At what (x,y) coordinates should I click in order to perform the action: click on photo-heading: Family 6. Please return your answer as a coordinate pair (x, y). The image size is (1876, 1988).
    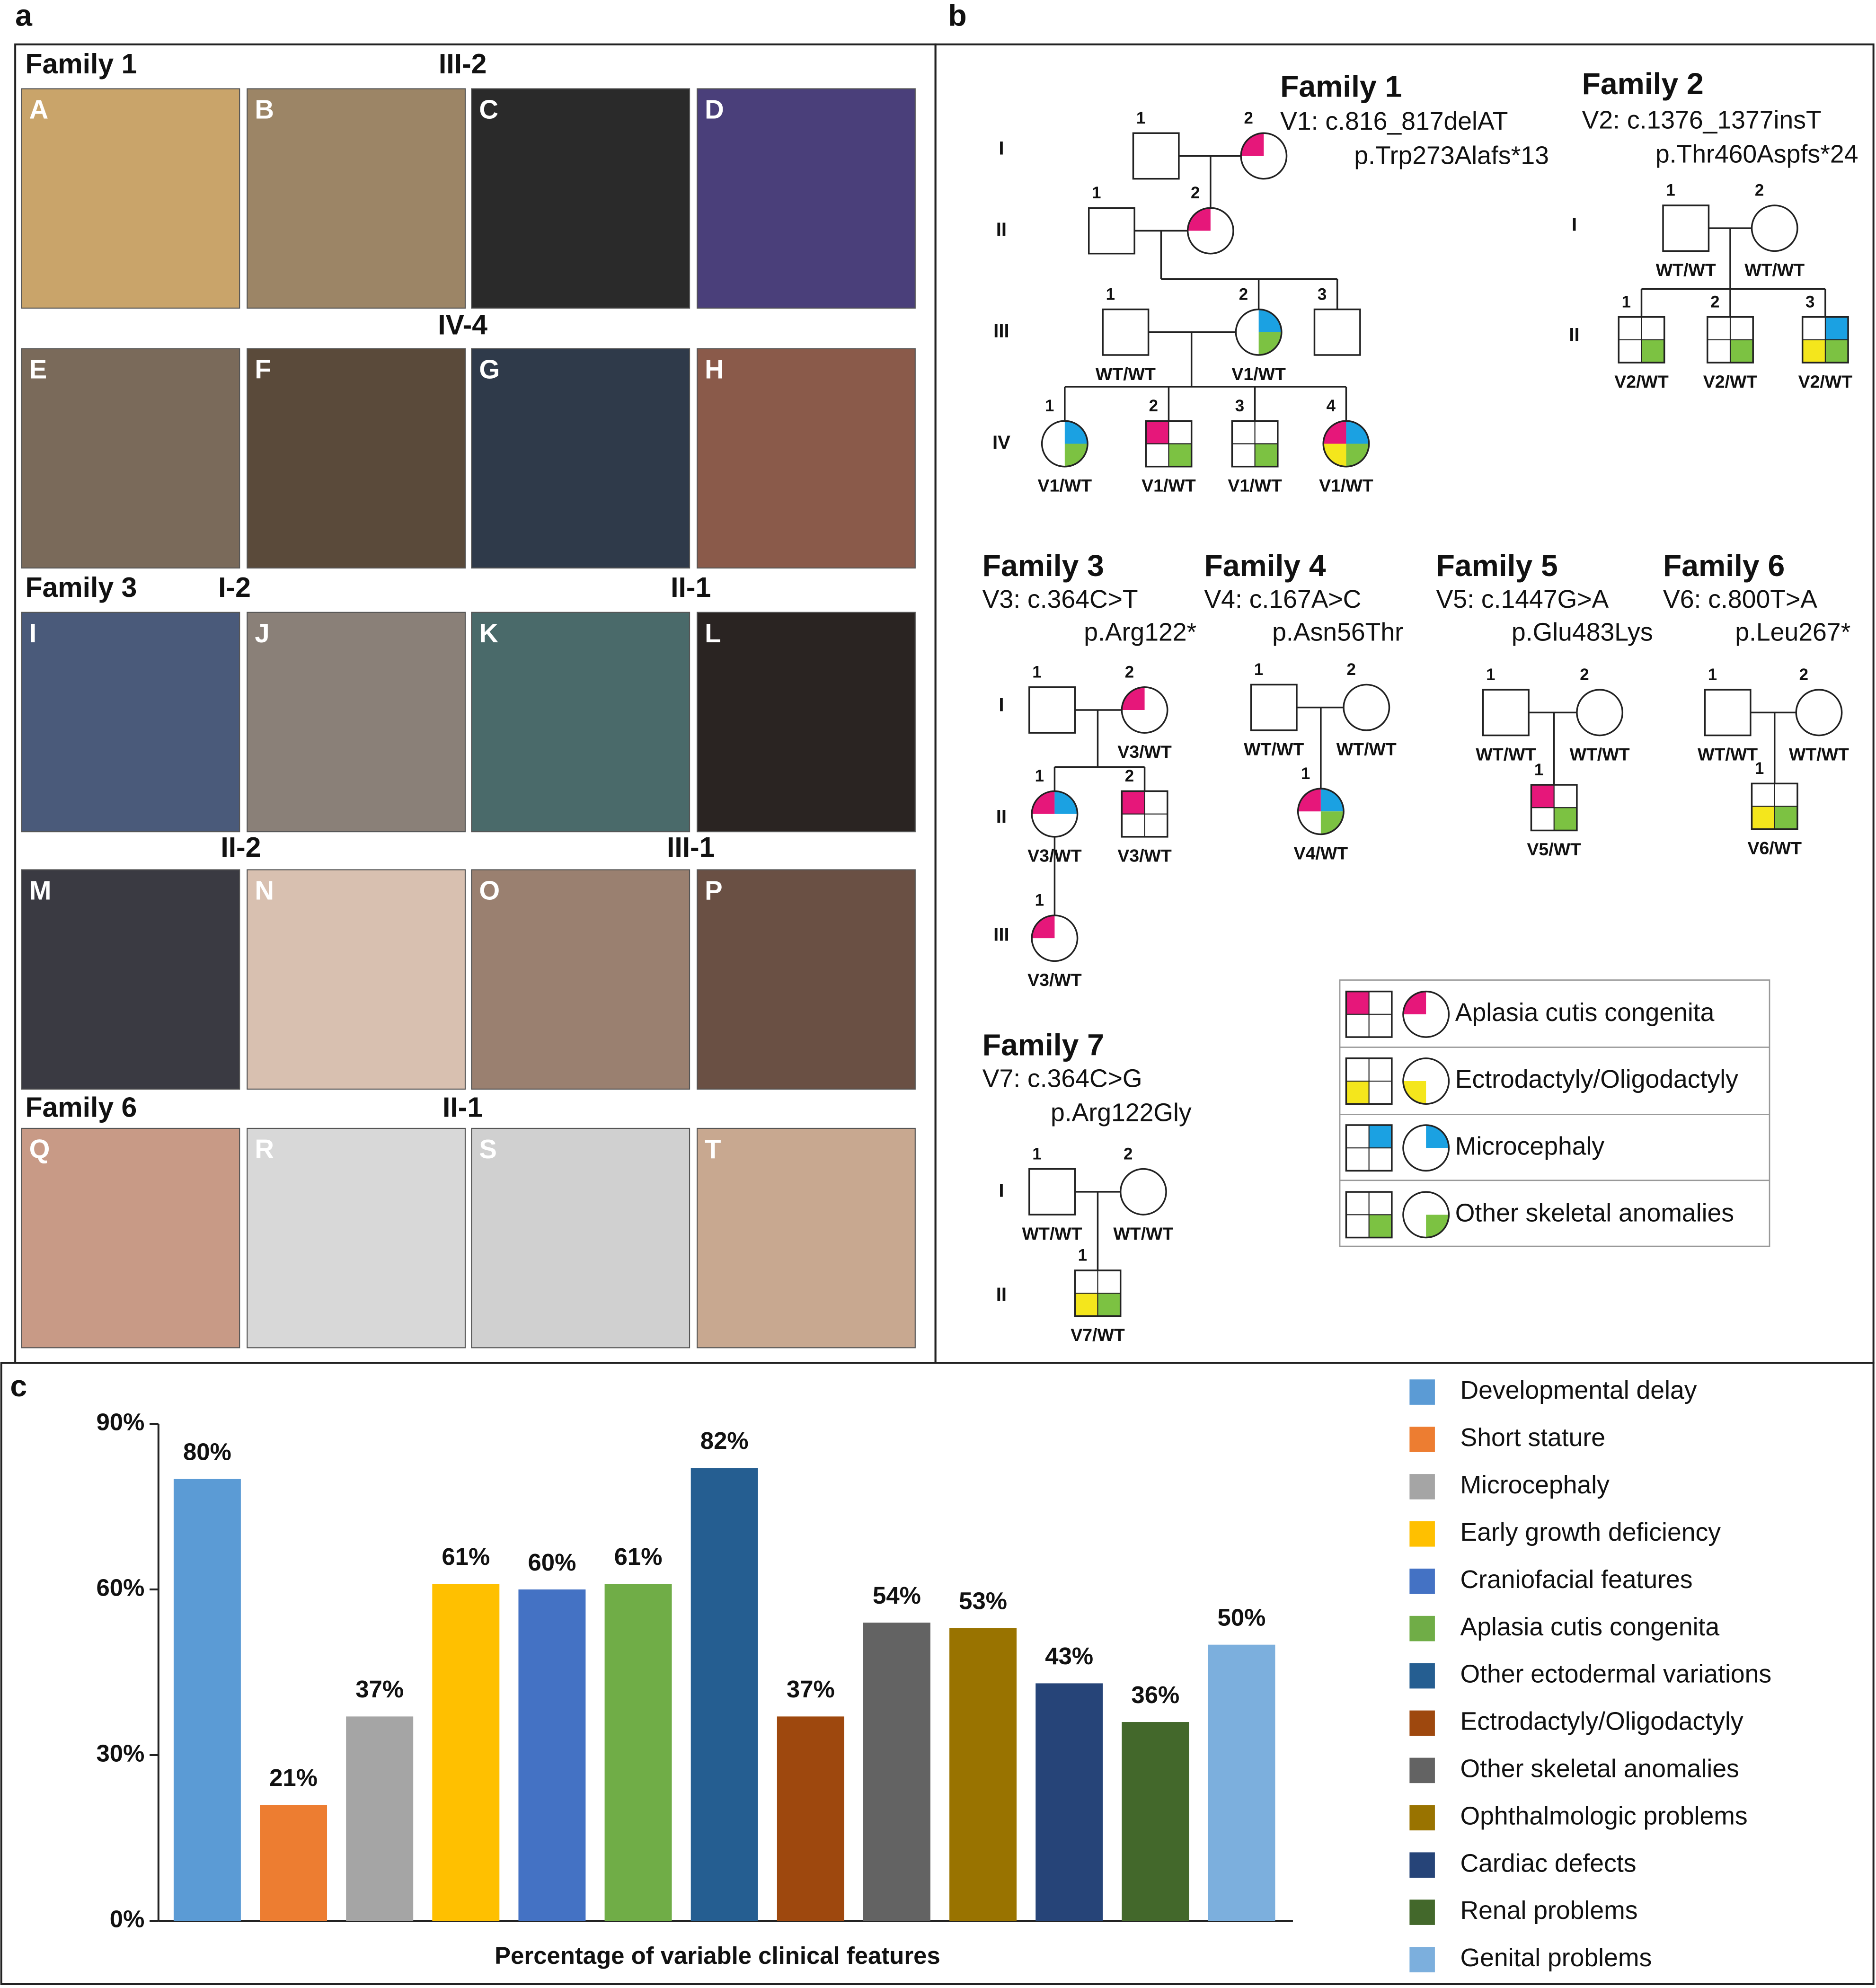
    Looking at the image, I should click on (81, 1107).